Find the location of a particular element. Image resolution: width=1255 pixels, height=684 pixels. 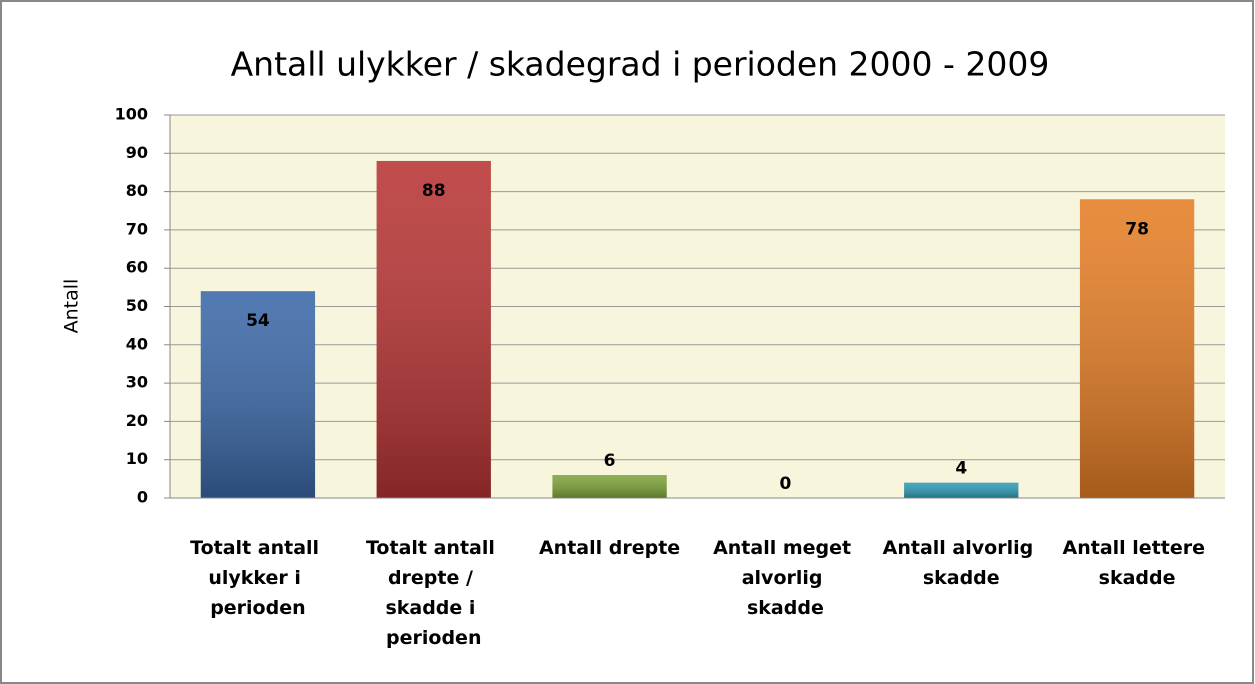

y-tick-label: 90 is located at coordinates (137, 152).